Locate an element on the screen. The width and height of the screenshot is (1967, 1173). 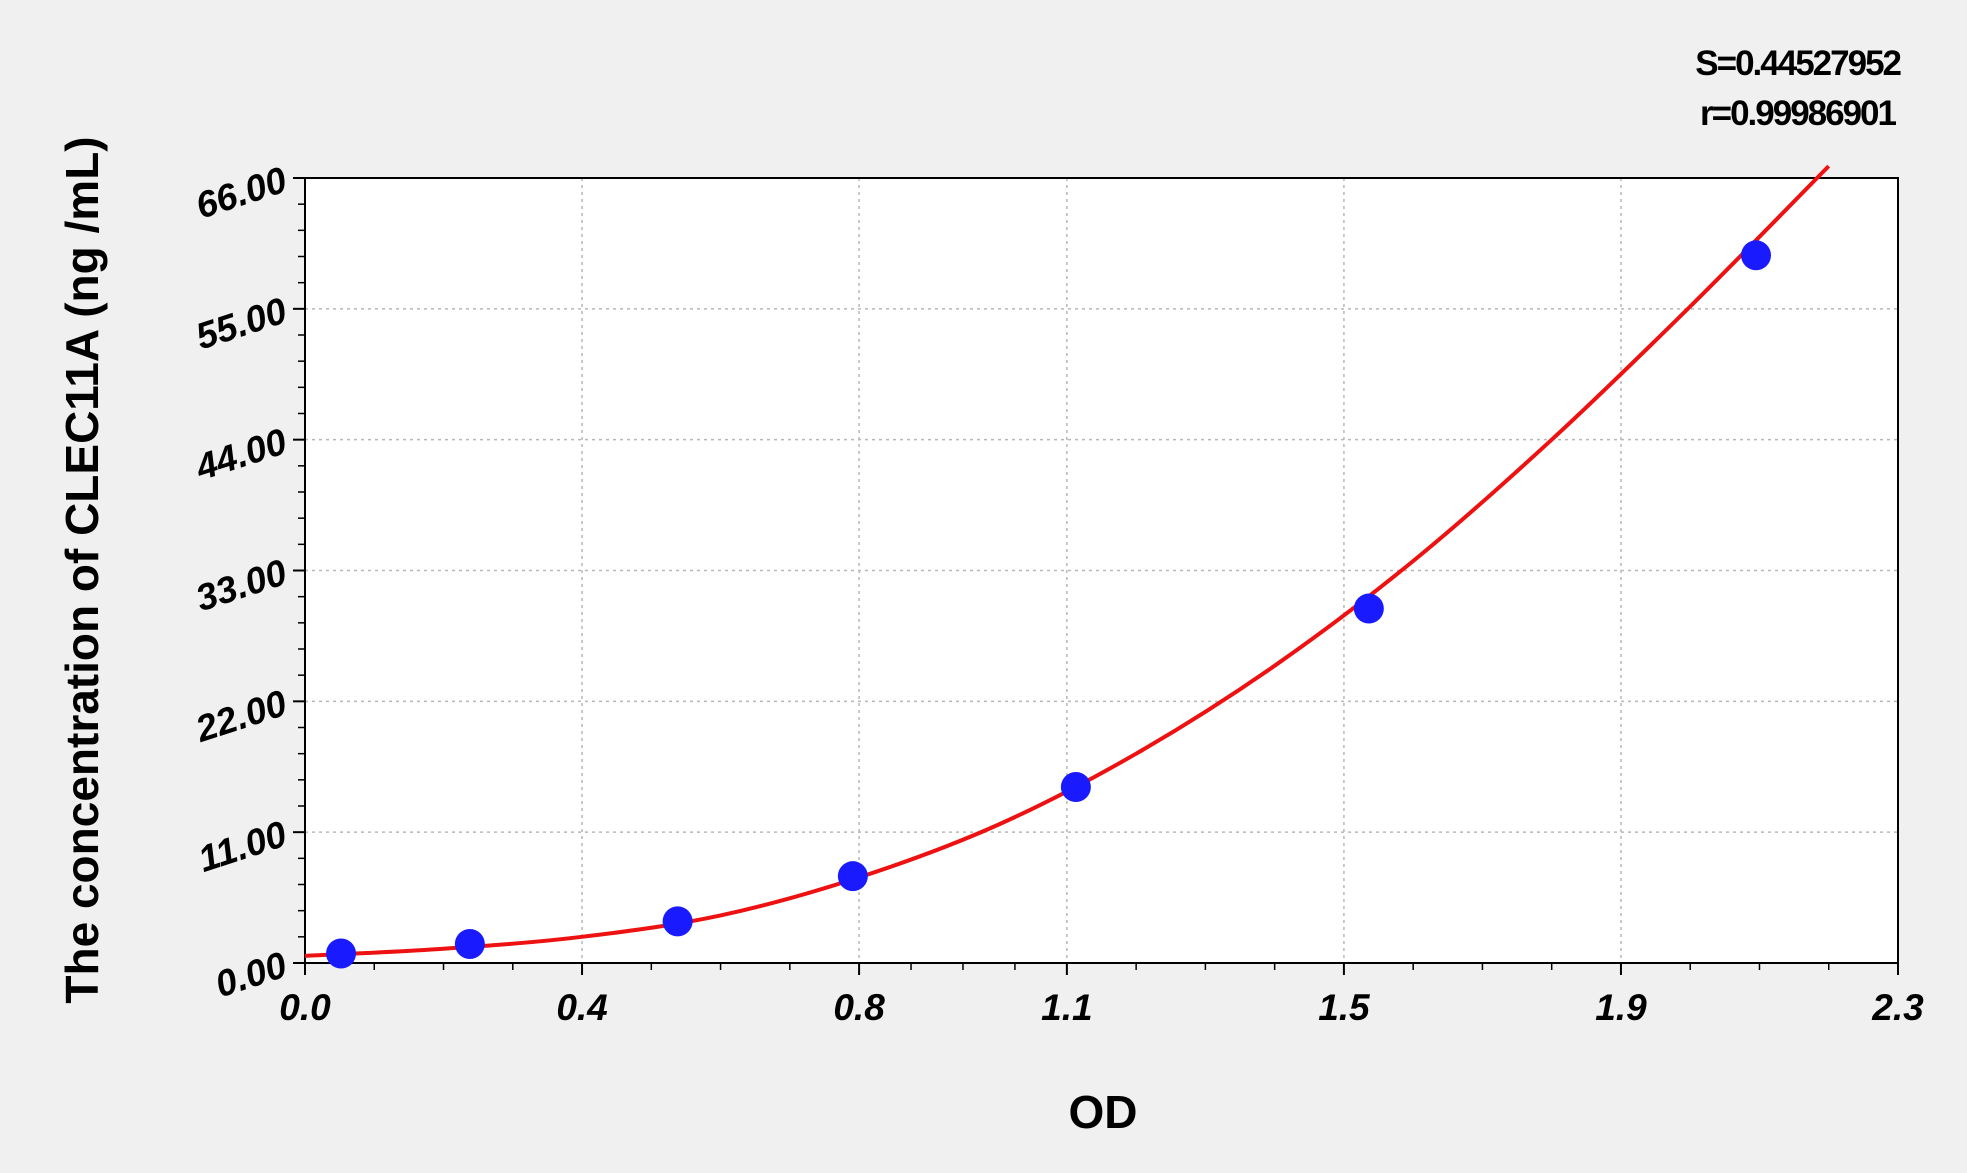
x-tick-label: 2.3 is located at coordinates (1897, 1007).